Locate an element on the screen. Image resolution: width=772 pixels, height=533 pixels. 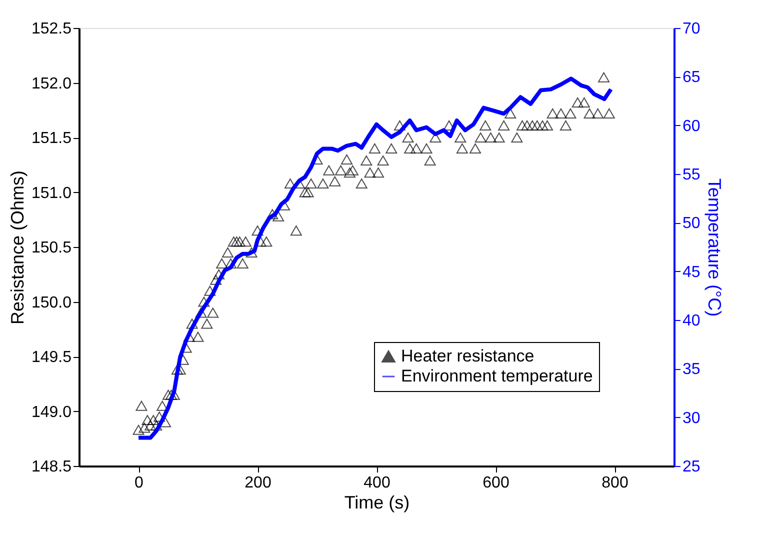
y-tick-label: 150.5 is located at coordinates (51, 248).